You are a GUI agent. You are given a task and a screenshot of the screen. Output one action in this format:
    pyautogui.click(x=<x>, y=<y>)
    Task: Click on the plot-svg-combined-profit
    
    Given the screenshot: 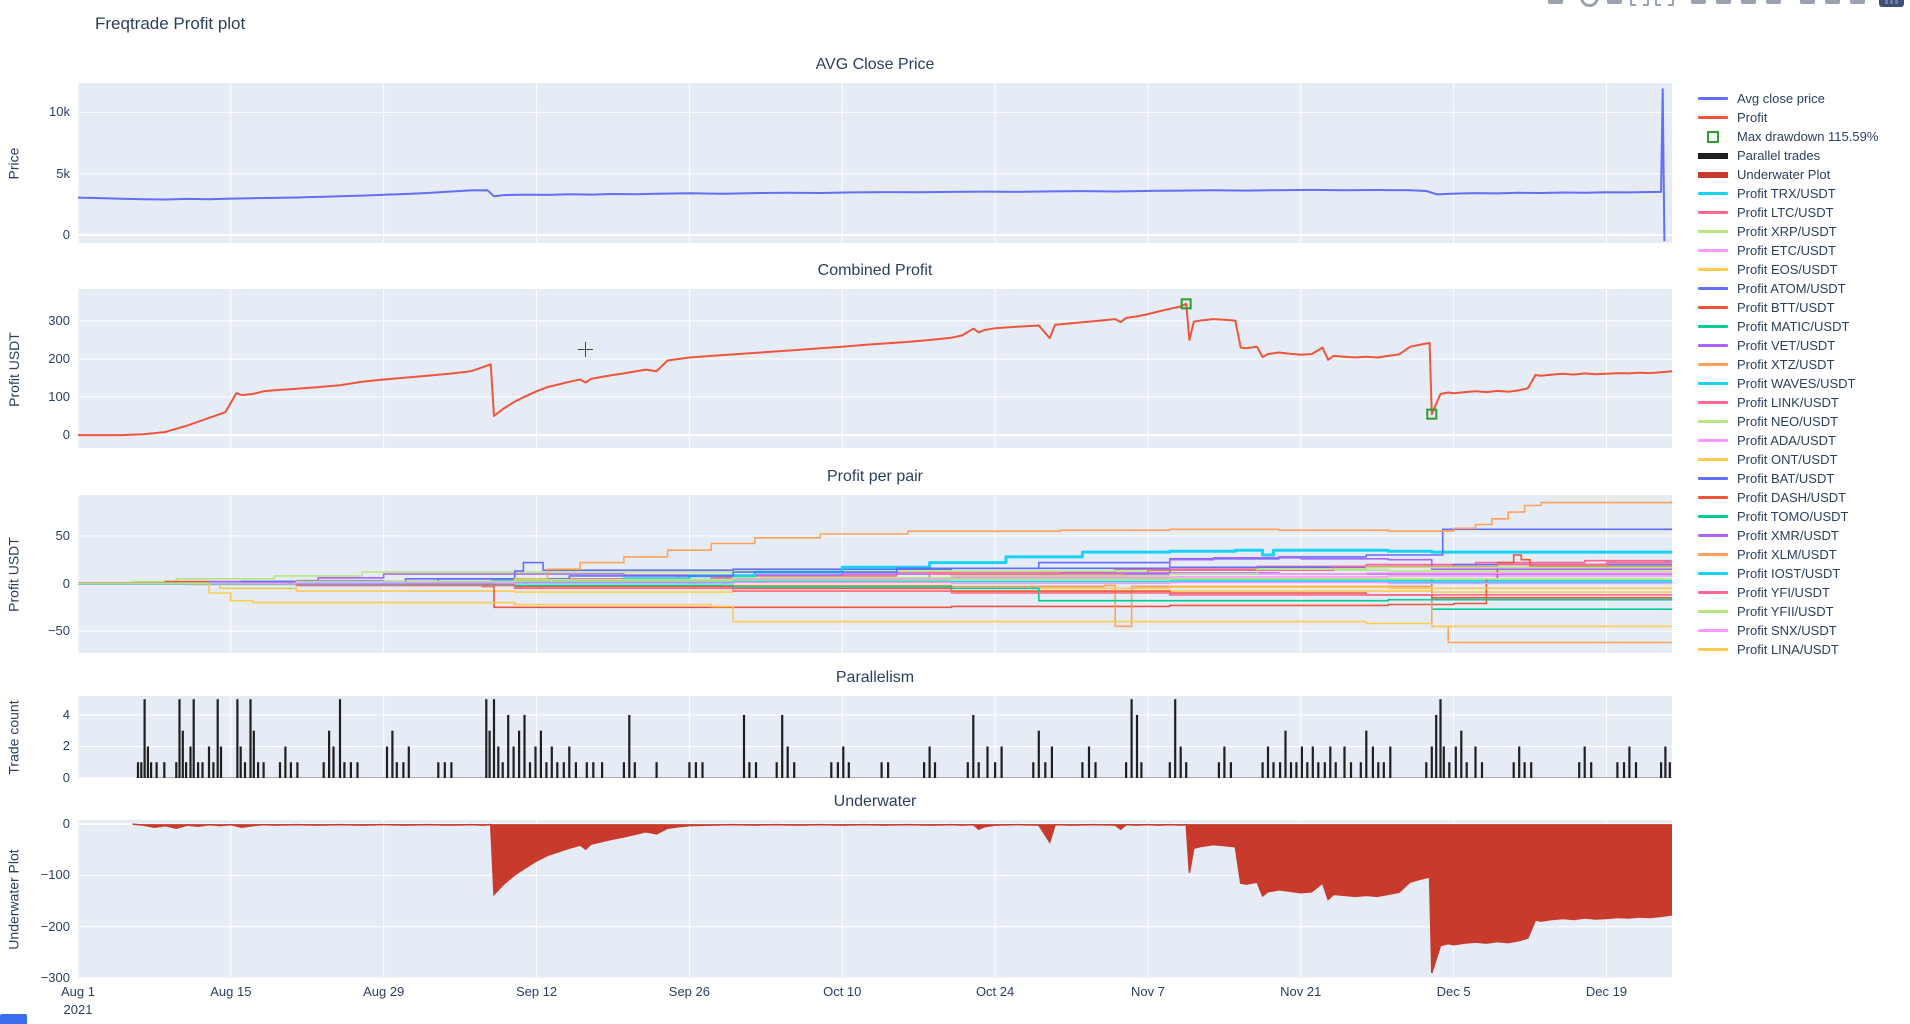 What is the action you would take?
    pyautogui.click(x=875, y=368)
    